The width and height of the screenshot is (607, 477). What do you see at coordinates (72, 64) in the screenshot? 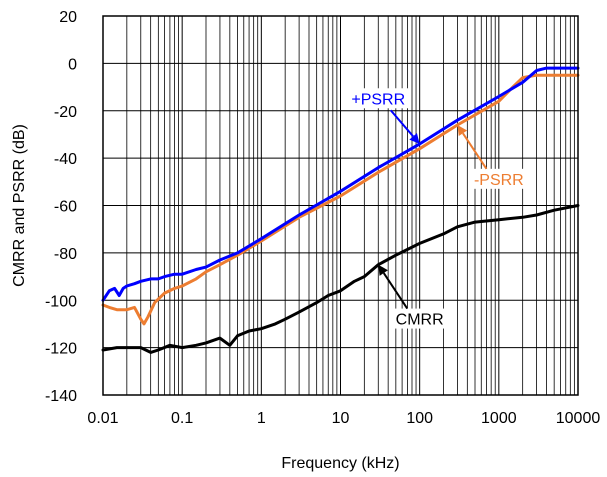
I see `y-tick-label: 0` at bounding box center [72, 64].